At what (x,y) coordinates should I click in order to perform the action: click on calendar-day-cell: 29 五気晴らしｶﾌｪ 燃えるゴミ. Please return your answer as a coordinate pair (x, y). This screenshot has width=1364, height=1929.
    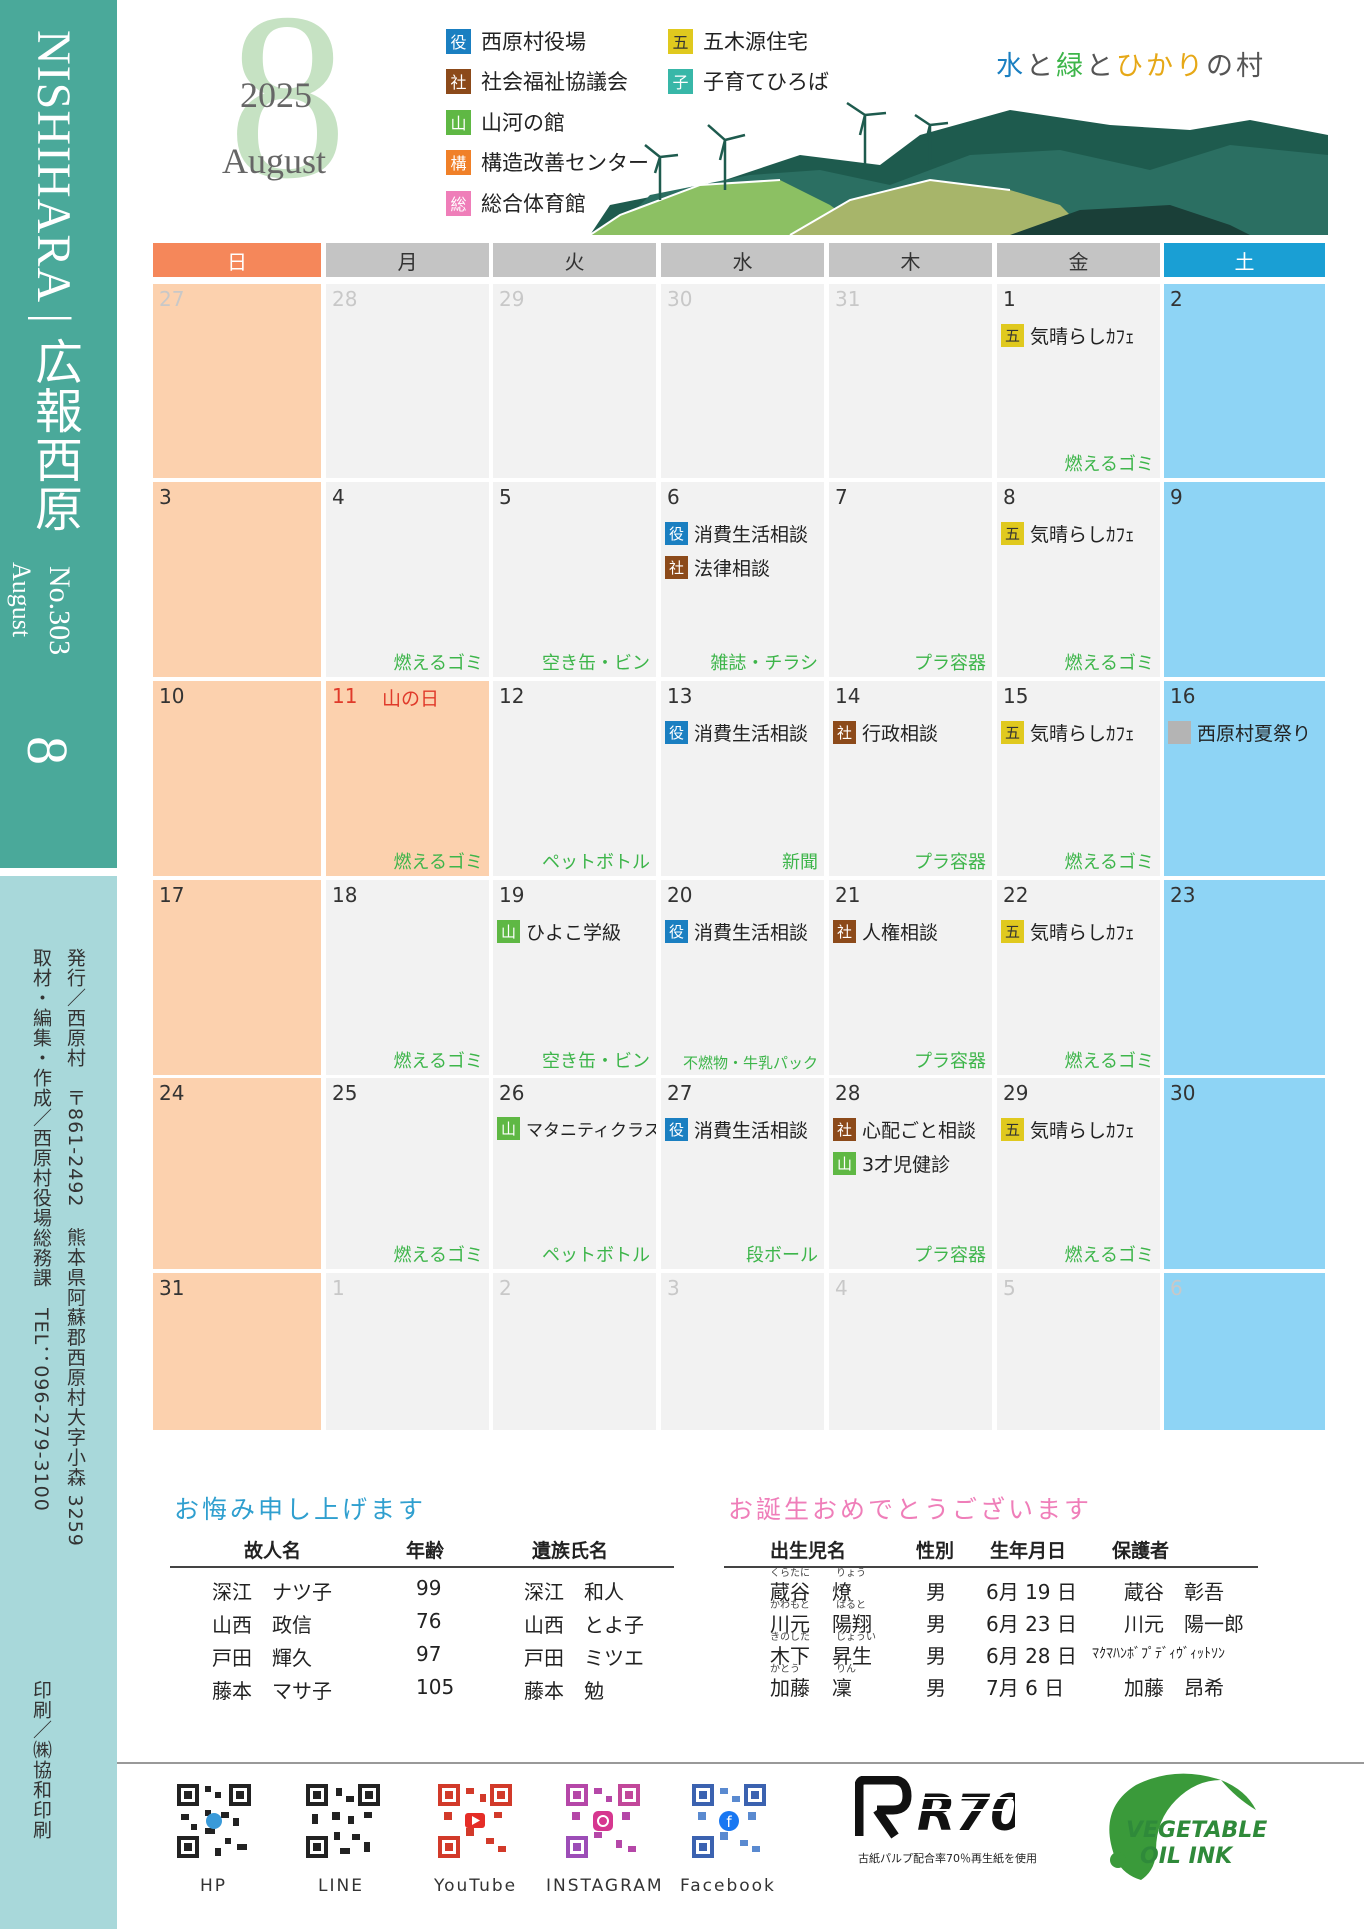
    Looking at the image, I should click on (1078, 1173).